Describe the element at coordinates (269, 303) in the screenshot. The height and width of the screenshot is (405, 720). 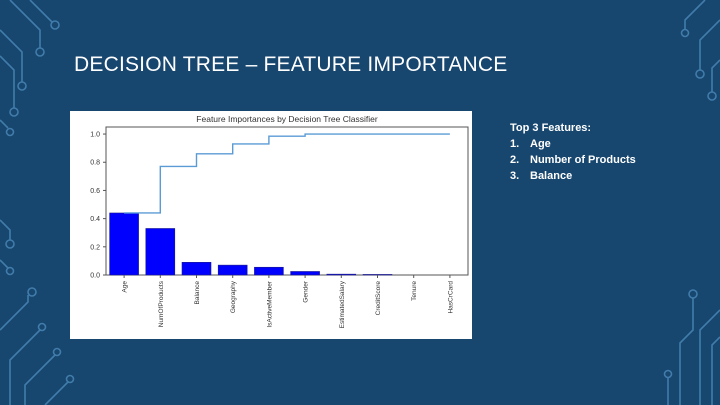
I see `x-tick-label: IsActiveMember` at that location.